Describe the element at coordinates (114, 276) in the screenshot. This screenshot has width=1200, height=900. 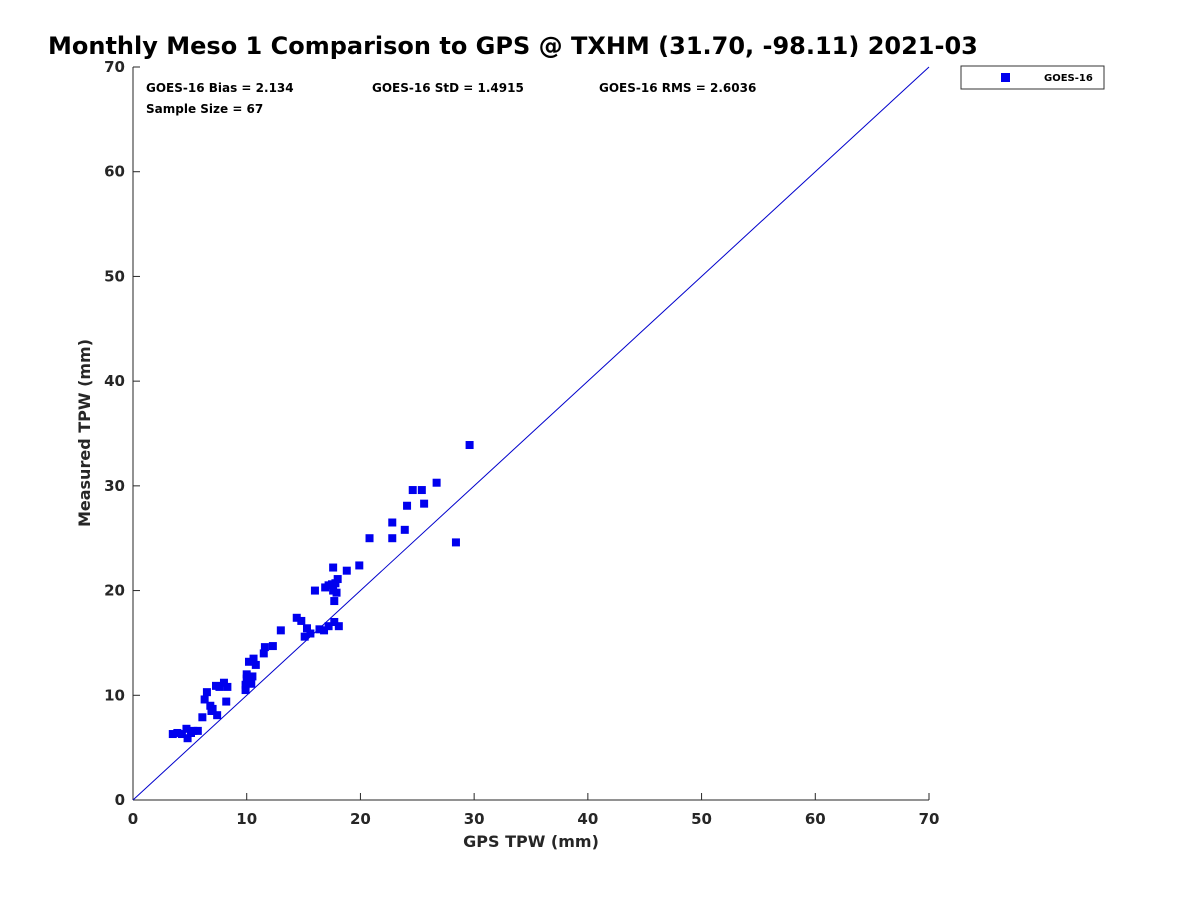
I see `y-tick-label: 50` at that location.